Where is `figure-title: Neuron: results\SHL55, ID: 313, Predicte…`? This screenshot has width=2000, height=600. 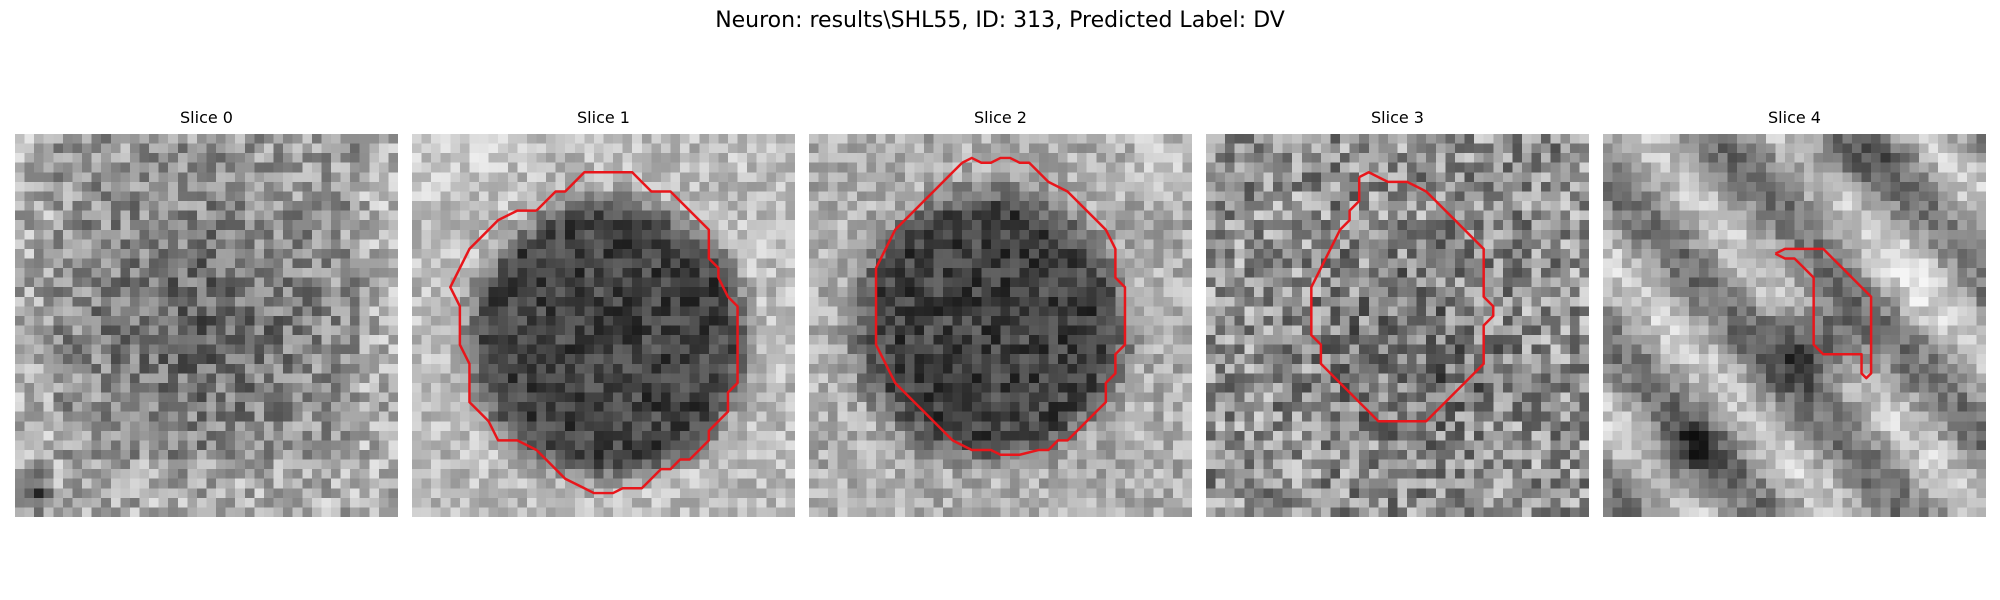
figure-title: Neuron: results\SHL55, ID: 313, Predicte… is located at coordinates (1000, 20).